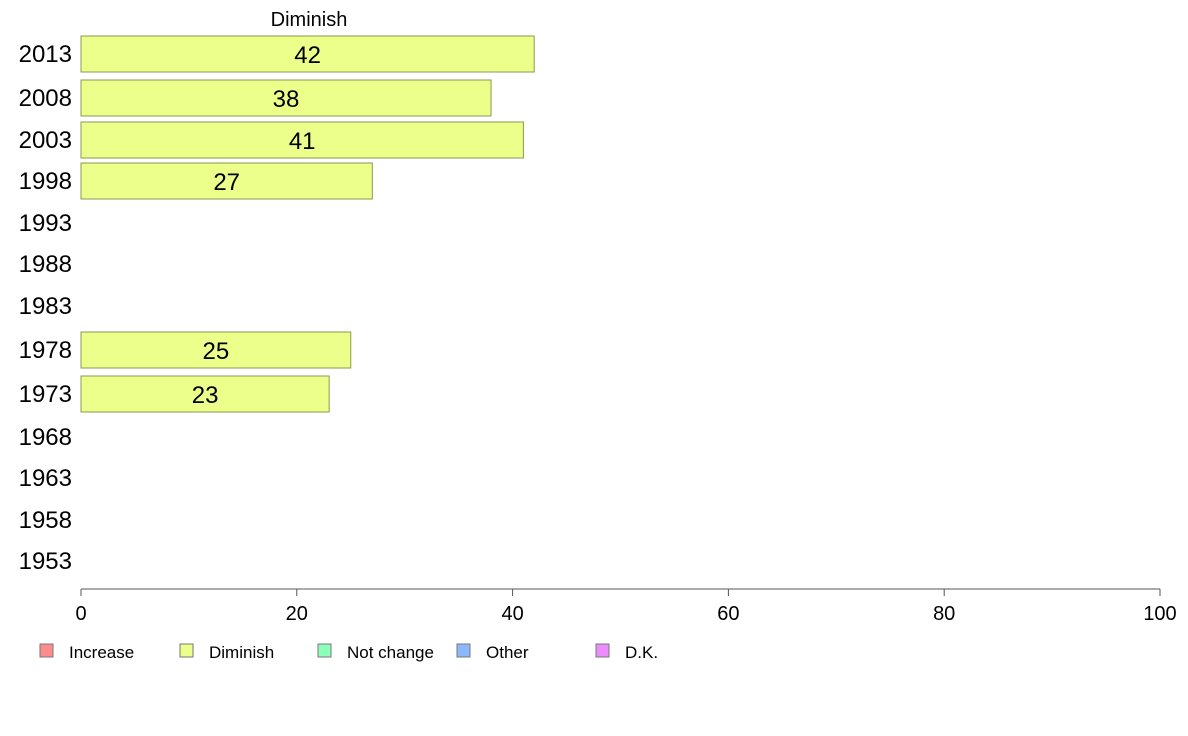  I want to click on category-label-1963: 1963, so click(45, 478).